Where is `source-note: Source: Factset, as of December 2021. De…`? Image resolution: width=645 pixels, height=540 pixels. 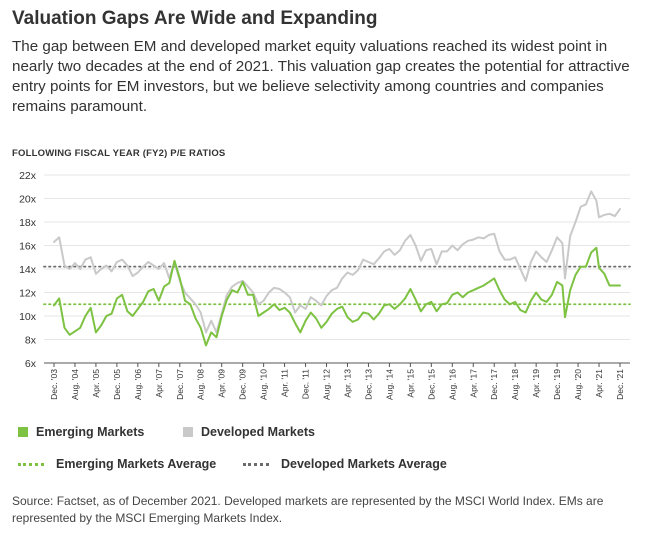
source-note: Source: Factset, as of December 2021. De… is located at coordinates (308, 509).